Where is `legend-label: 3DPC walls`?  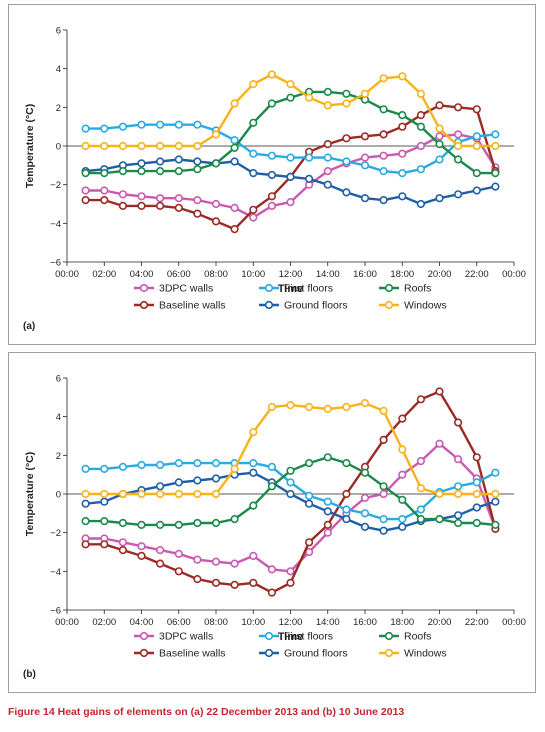 legend-label: 3DPC walls is located at coordinates (186, 289).